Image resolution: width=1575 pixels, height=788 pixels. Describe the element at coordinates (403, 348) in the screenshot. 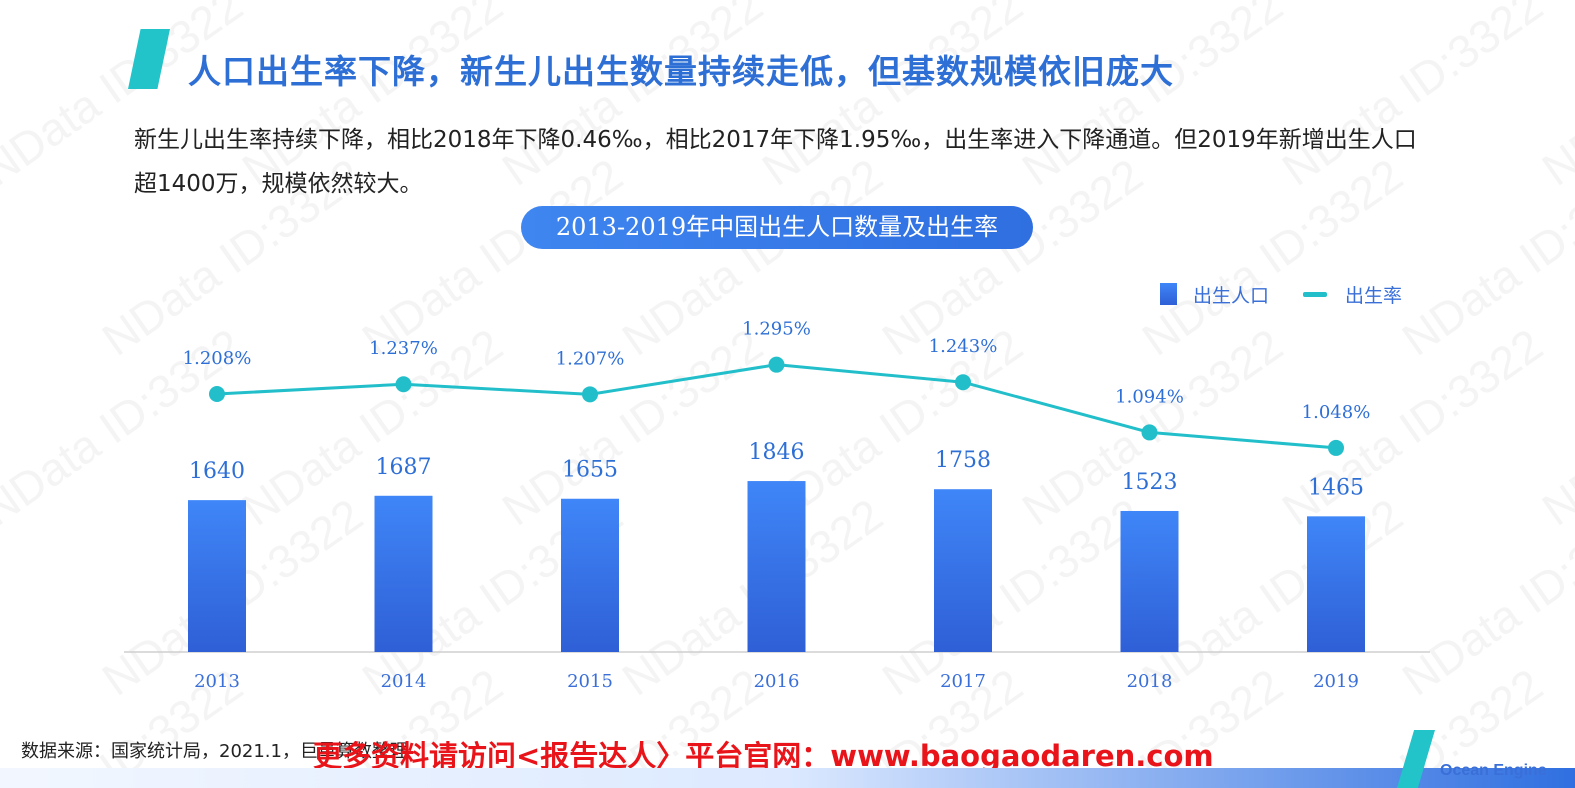

I see `rate-value-label: 1.237%` at that location.